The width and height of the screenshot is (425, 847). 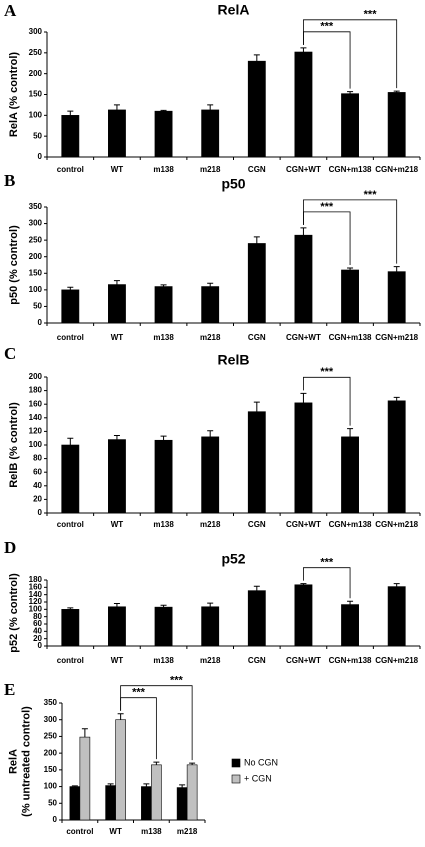 What do you see at coordinates (233, 559) in the screenshot?
I see `chart-title: p52` at bounding box center [233, 559].